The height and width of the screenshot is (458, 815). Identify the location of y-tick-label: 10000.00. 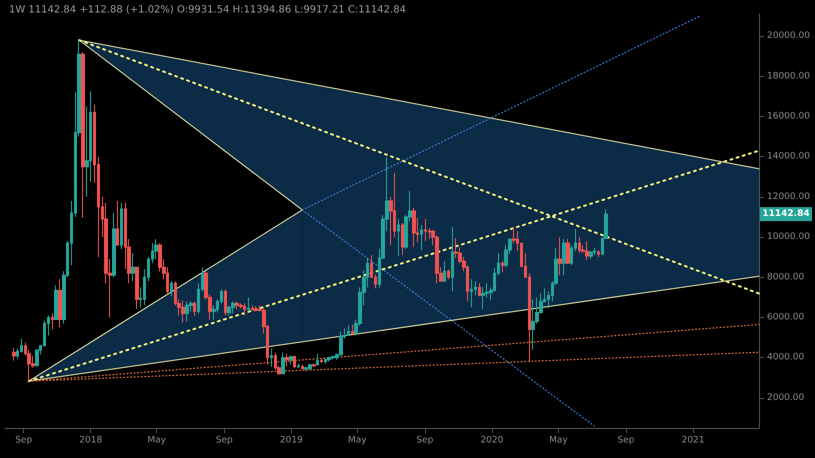
(788, 237).